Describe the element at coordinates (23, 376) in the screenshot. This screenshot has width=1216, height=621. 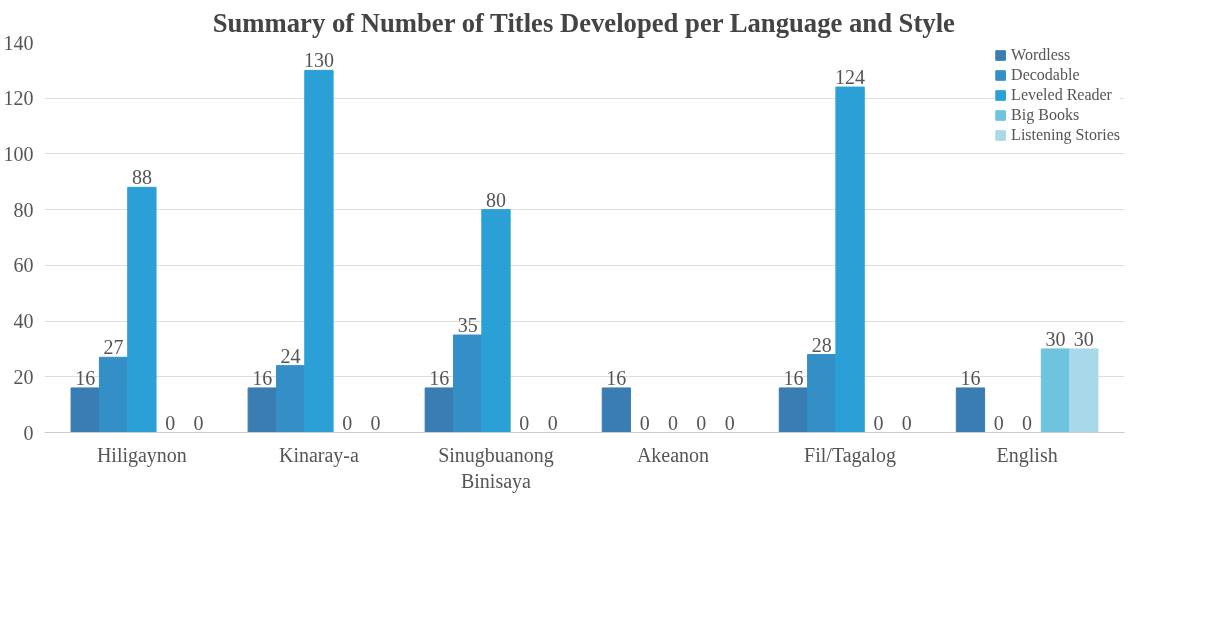
I see `y-tick-label: 20` at that location.